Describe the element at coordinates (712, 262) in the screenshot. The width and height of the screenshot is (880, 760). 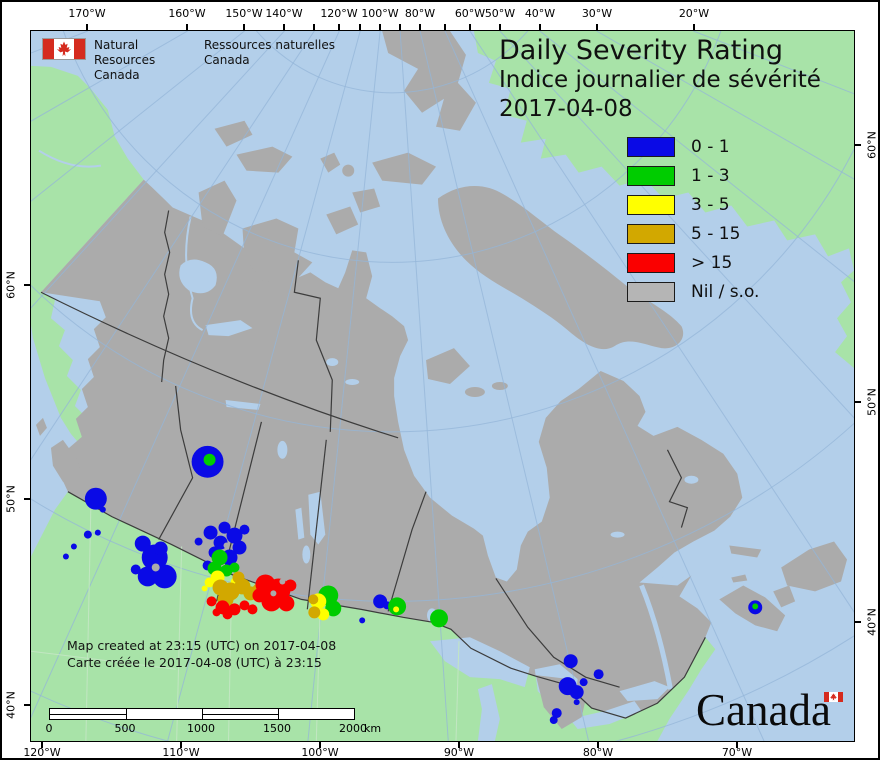
I see `legend-label: > 15` at that location.